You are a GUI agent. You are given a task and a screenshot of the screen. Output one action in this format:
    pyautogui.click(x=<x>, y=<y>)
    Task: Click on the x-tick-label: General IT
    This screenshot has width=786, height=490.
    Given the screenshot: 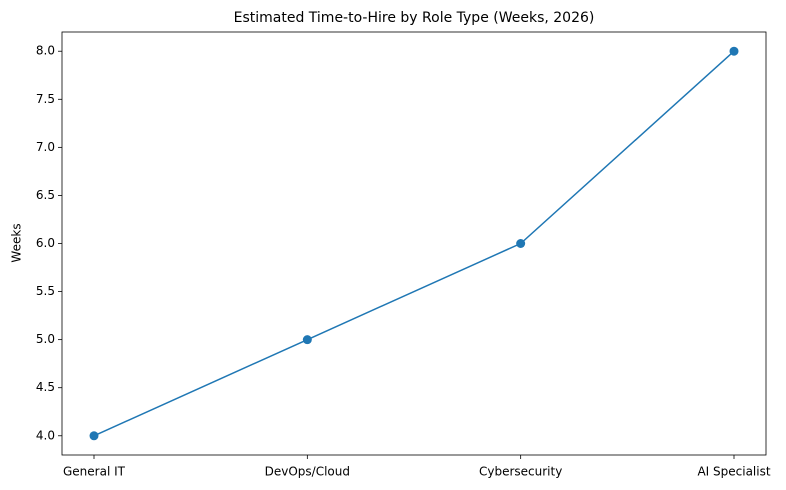 What is the action you would take?
    pyautogui.click(x=94, y=472)
    